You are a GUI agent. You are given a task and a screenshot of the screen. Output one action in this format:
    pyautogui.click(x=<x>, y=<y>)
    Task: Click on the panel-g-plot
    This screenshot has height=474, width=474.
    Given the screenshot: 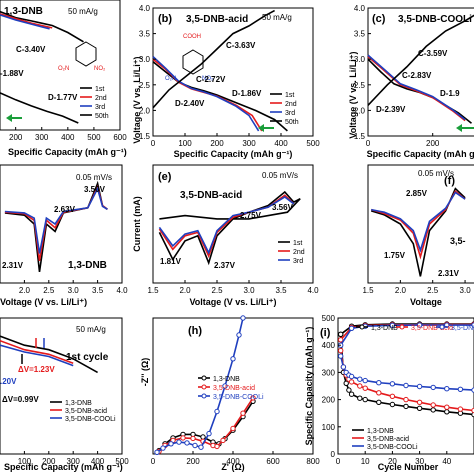 What is the action you would take?
    pyautogui.click(x=49, y=354)
    